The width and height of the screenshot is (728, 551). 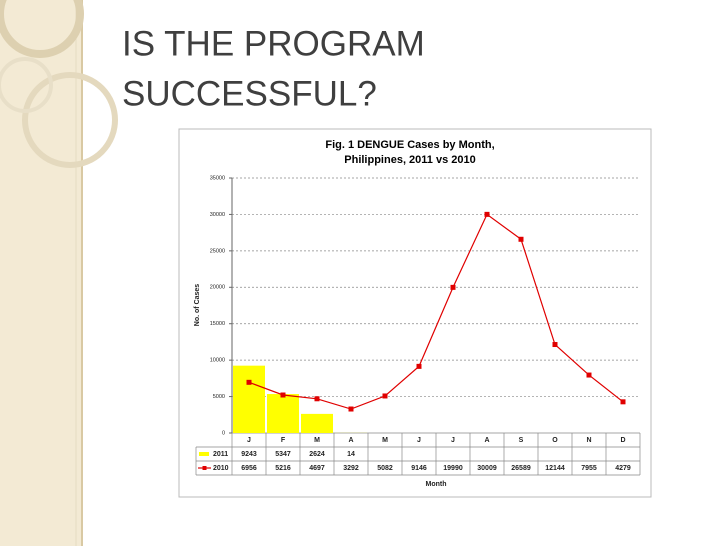 What do you see at coordinates (521, 440) in the screenshot?
I see `x-tick-label: S` at bounding box center [521, 440].